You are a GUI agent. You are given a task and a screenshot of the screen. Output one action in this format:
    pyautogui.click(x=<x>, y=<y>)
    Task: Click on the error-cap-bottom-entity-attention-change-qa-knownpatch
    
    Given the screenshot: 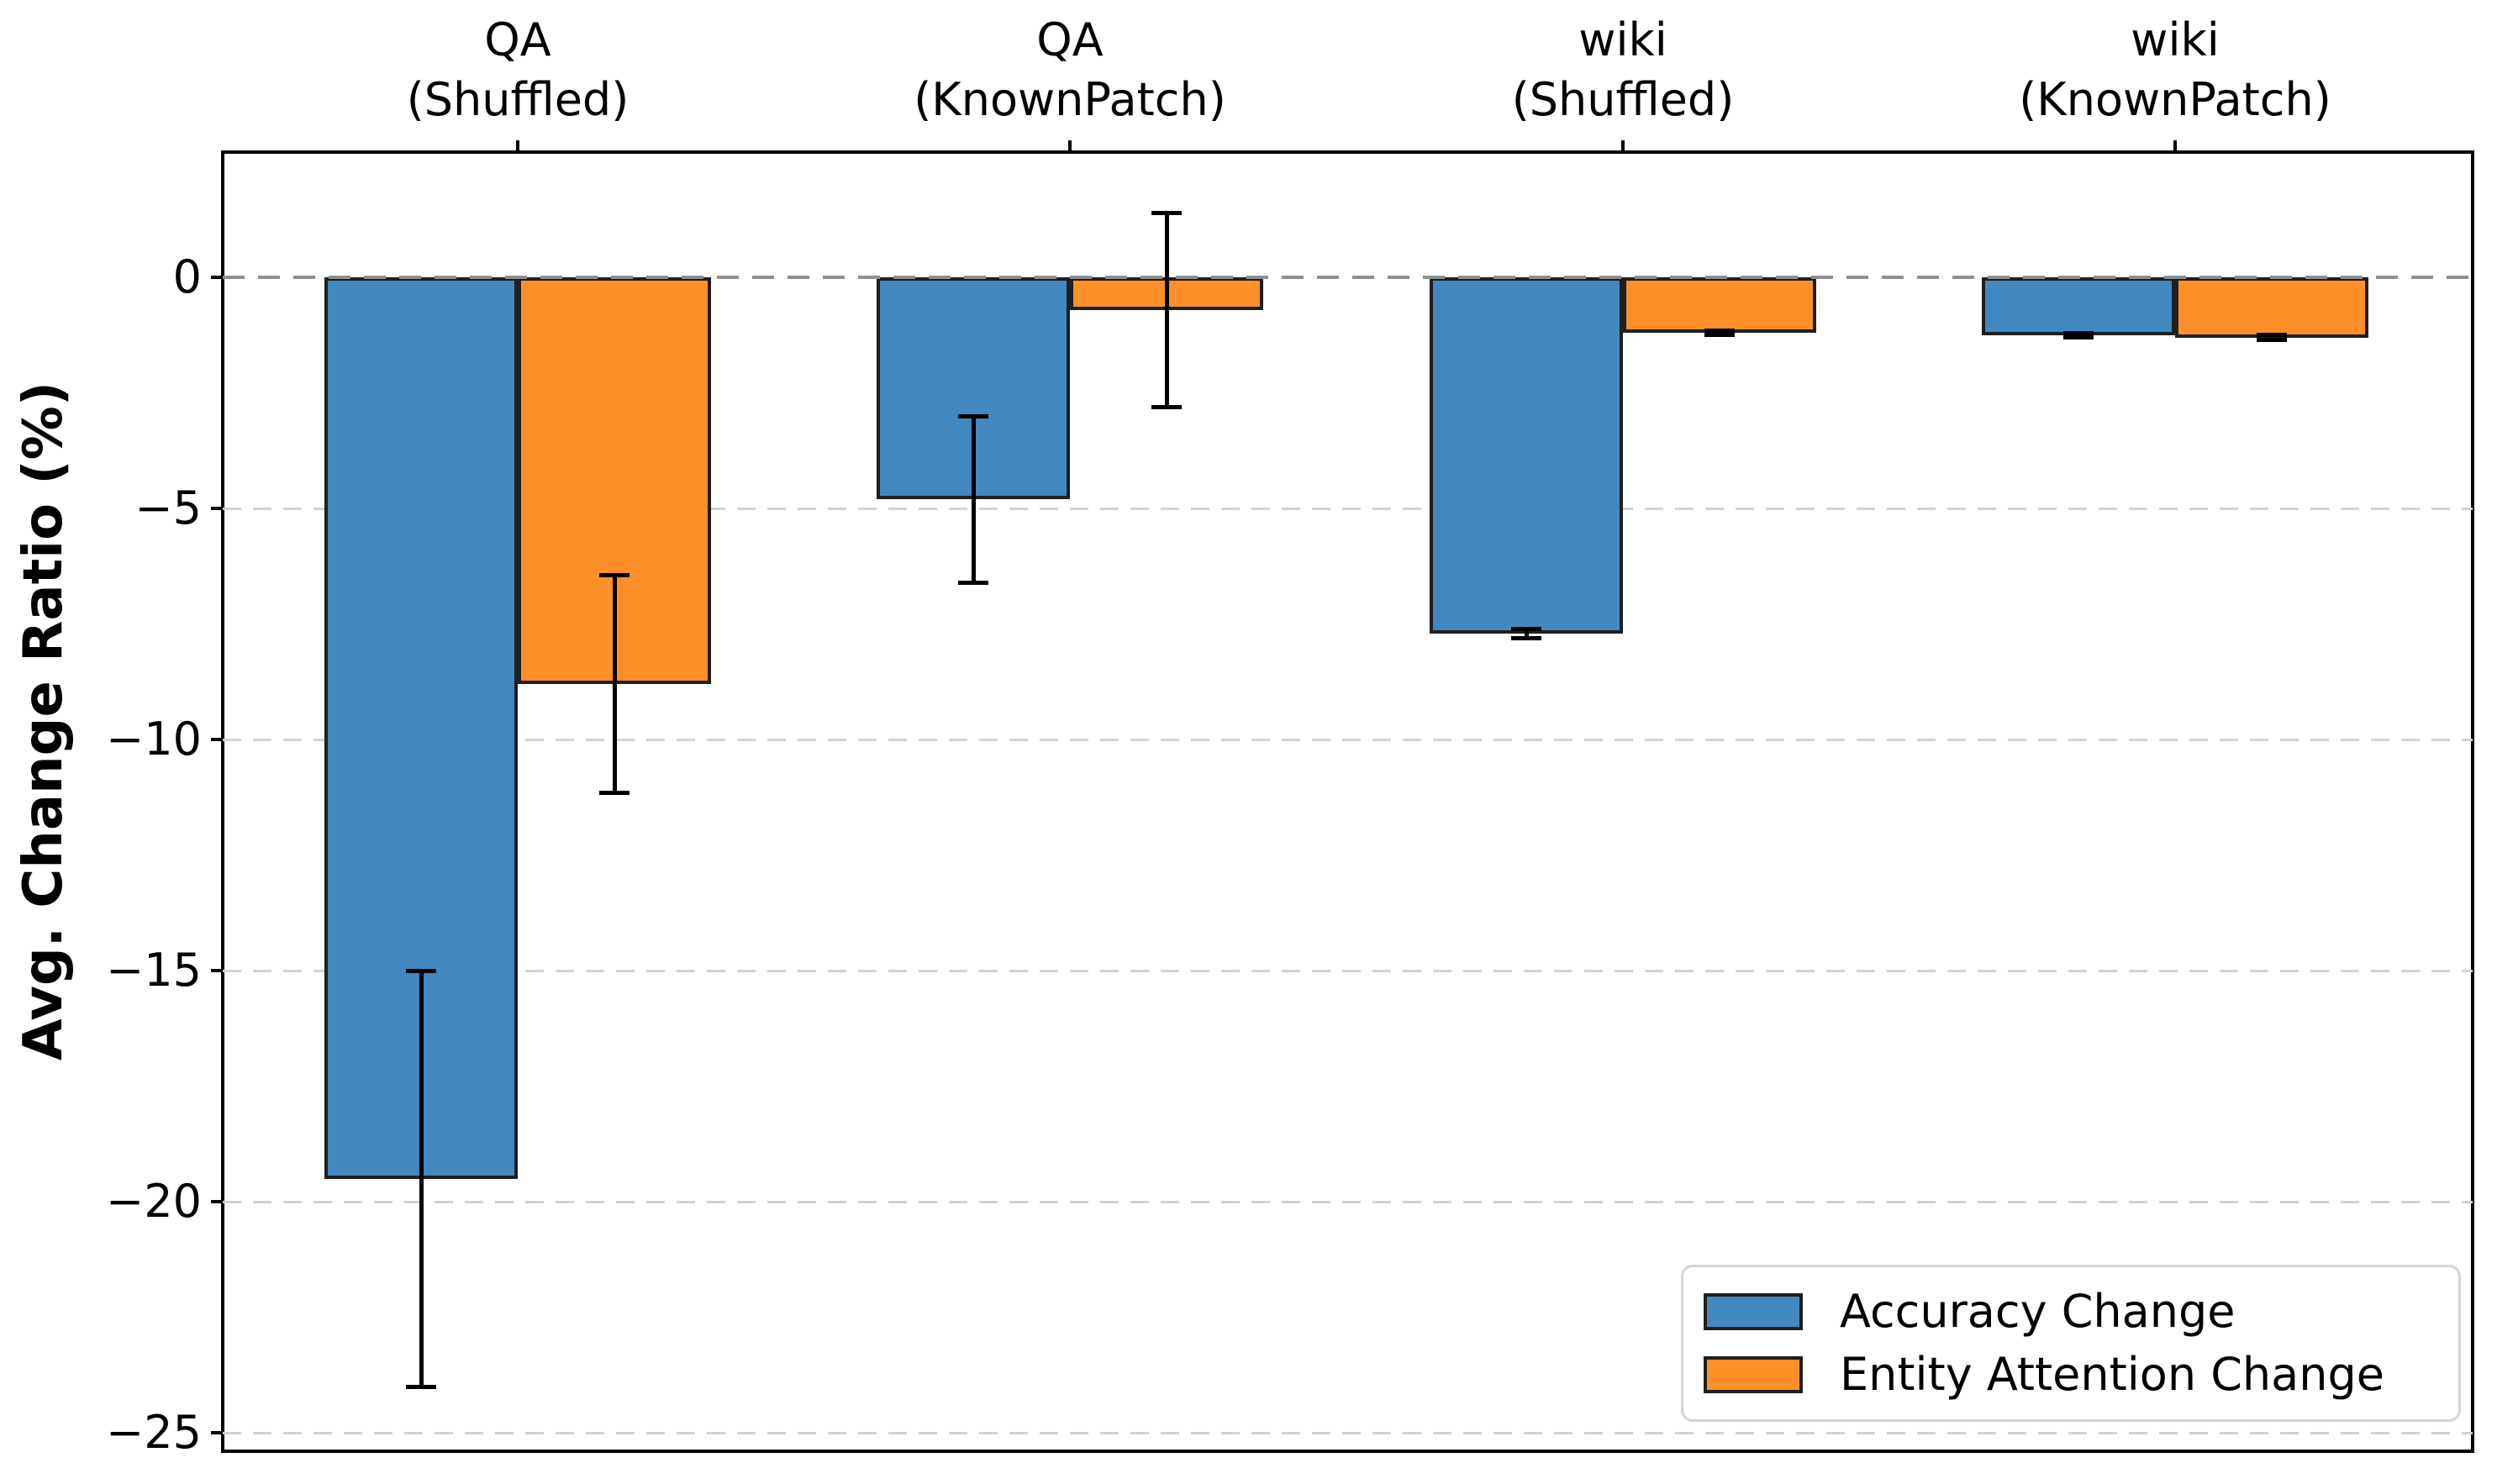 What is the action you would take?
    pyautogui.click(x=1167, y=406)
    